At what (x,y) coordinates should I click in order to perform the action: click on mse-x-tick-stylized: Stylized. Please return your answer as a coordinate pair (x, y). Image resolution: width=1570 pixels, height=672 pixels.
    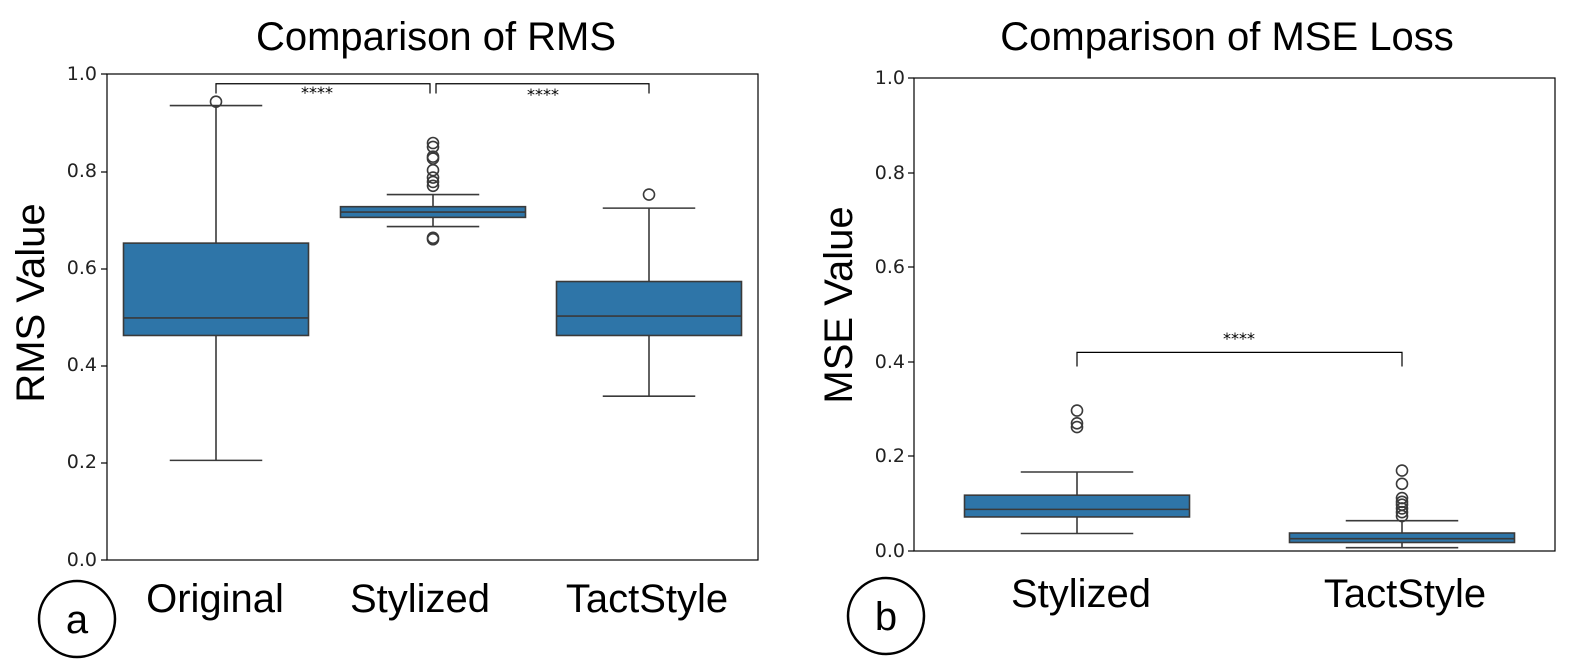
    Looking at the image, I should click on (1081, 594).